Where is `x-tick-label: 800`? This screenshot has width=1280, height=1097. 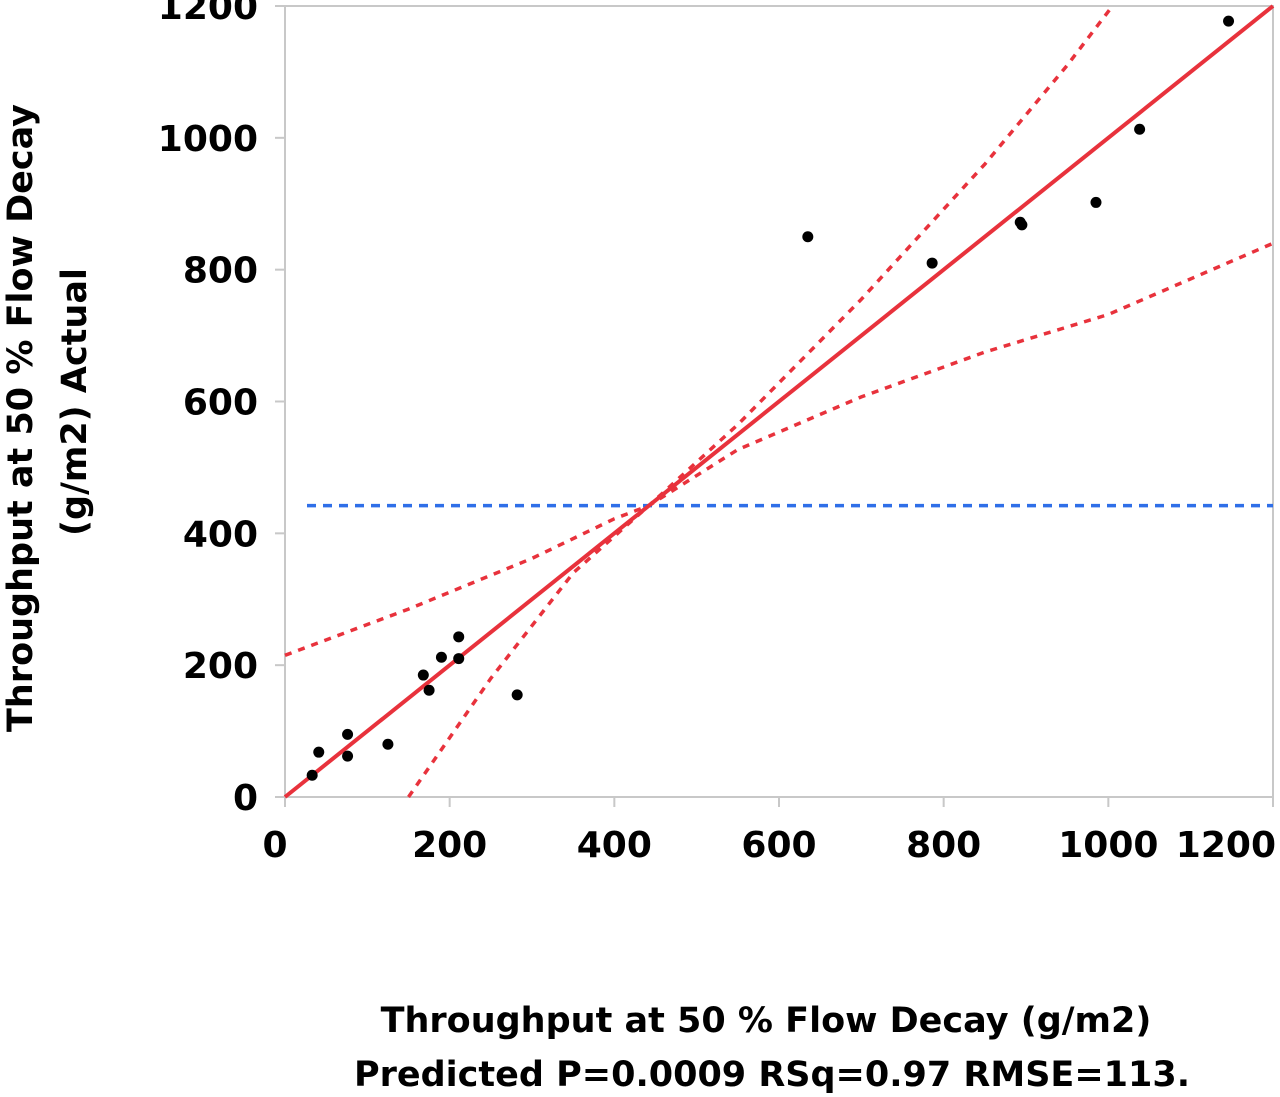
x-tick-label: 800 is located at coordinates (943, 845).